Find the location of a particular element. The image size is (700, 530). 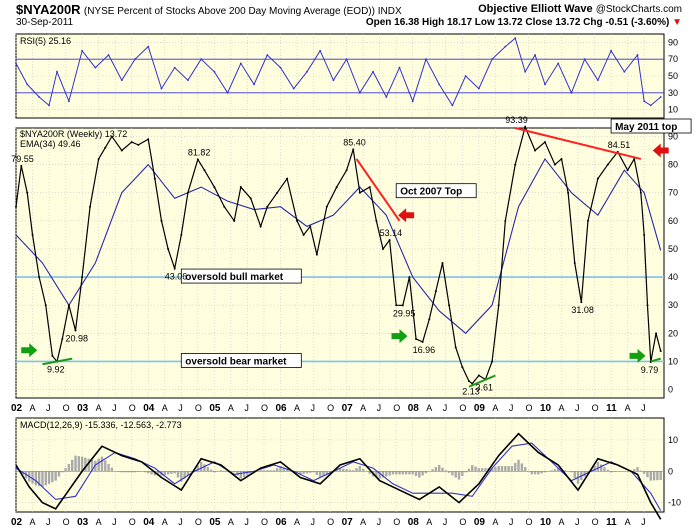

price-ytick-6: 60 is located at coordinates (673, 221).